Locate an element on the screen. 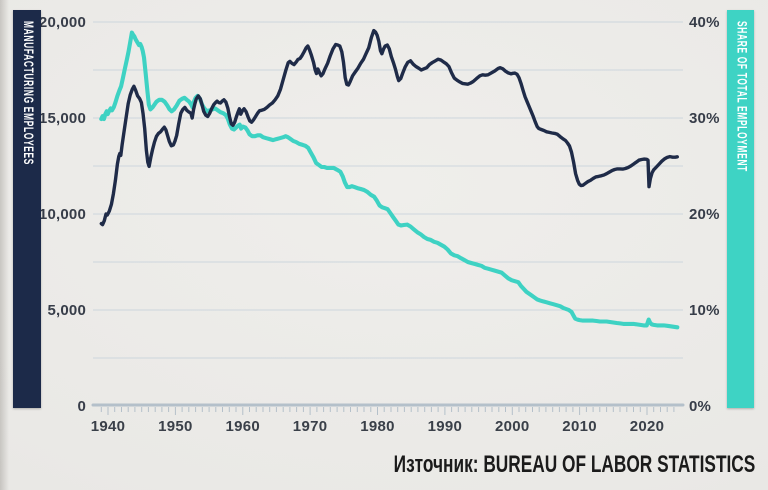  svg-text: 0% is located at coordinates (700, 406).